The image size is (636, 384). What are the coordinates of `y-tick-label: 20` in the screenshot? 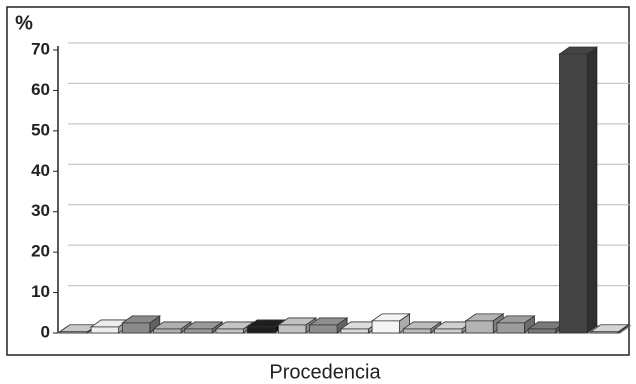 It's located at (40, 251).